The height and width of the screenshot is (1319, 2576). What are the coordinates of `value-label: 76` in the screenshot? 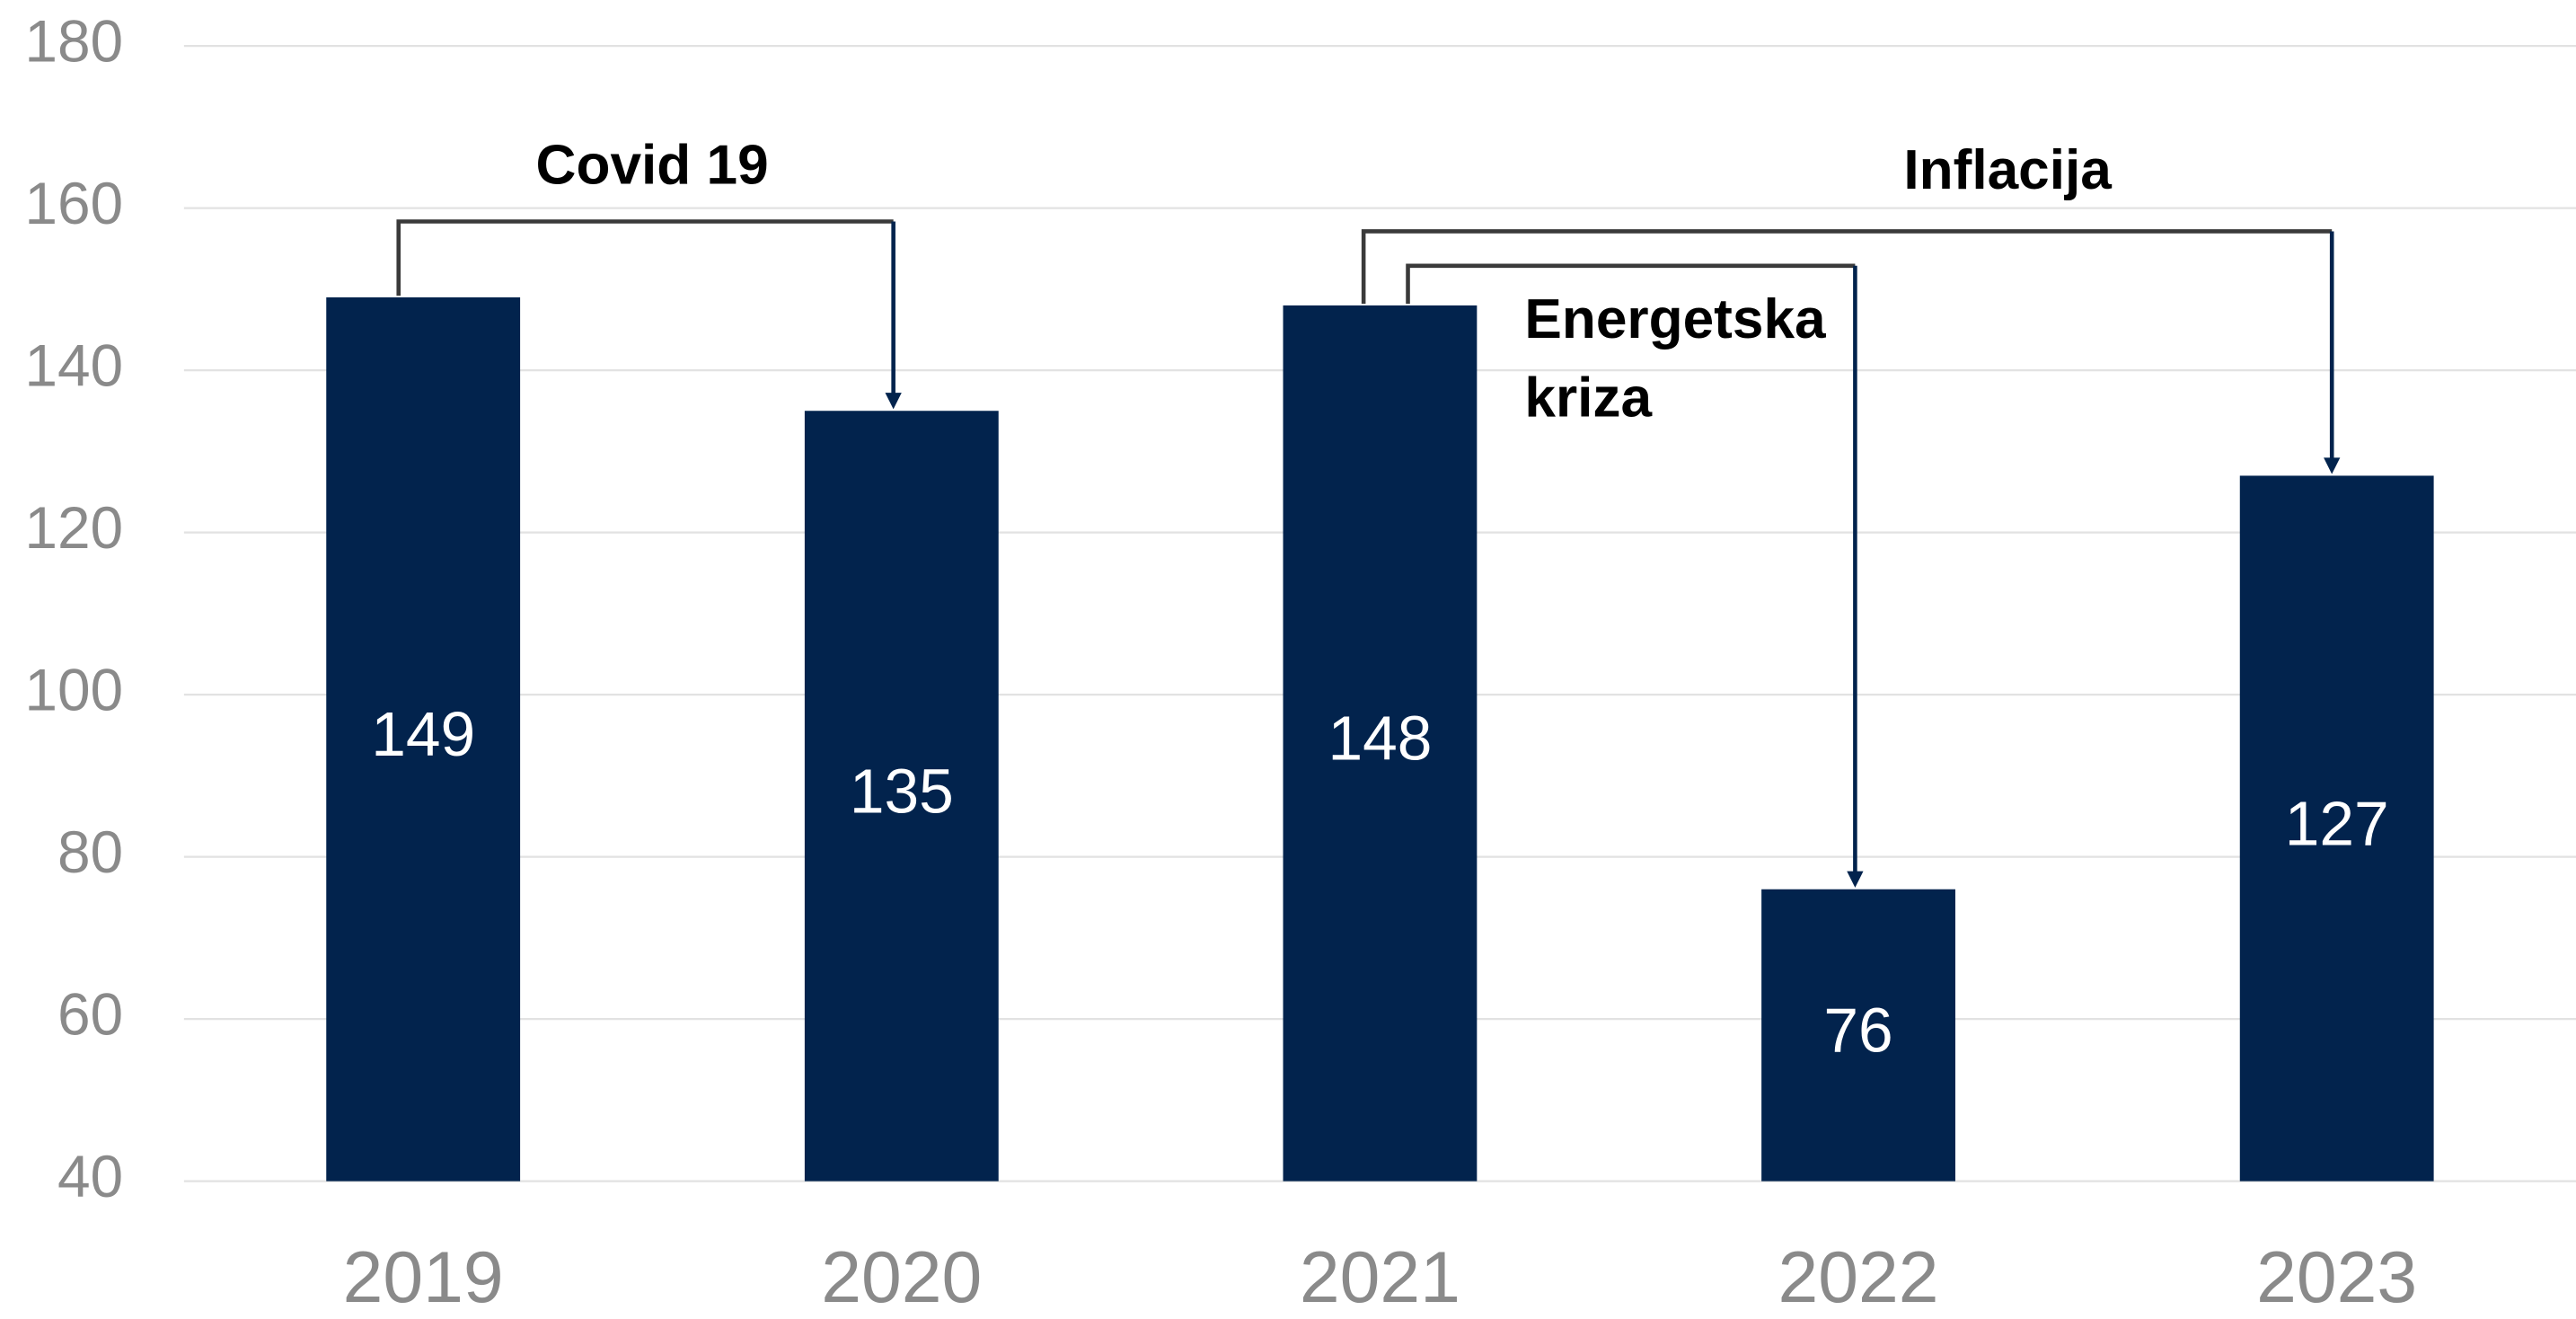 It's located at (1857, 1031).